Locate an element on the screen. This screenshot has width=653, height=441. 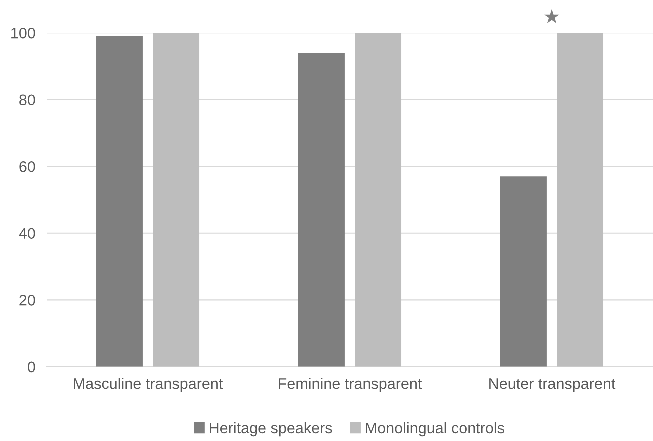
x-tick-label: Feminine transparent is located at coordinates (350, 385).